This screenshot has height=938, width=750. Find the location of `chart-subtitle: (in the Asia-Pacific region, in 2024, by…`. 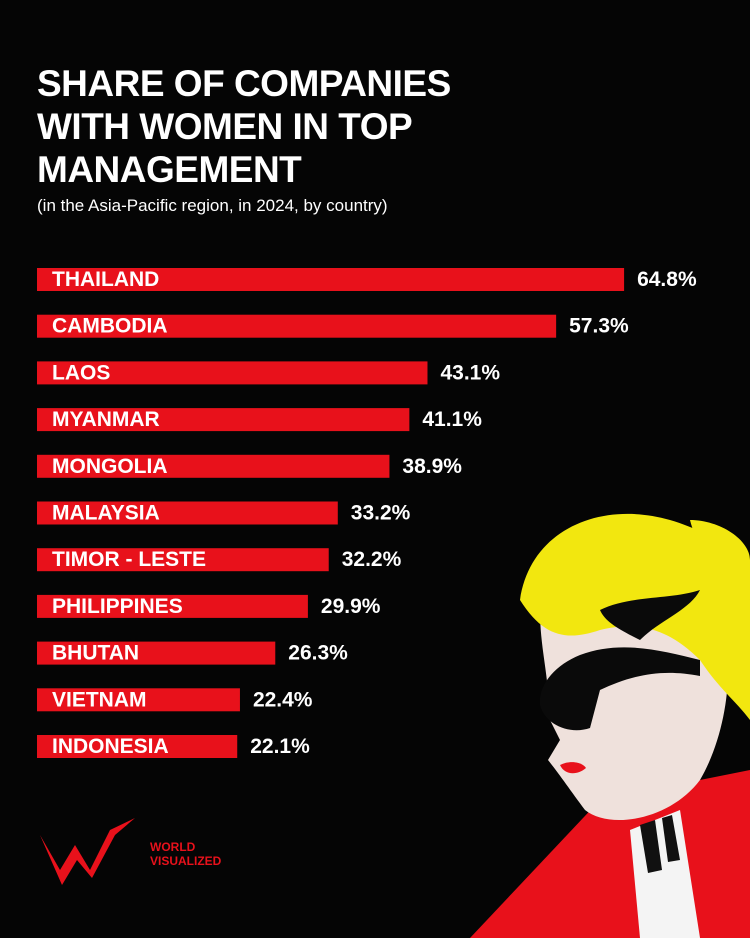

chart-subtitle: (in the Asia-Pacific region, in 2024, by… is located at coordinates (212, 205).